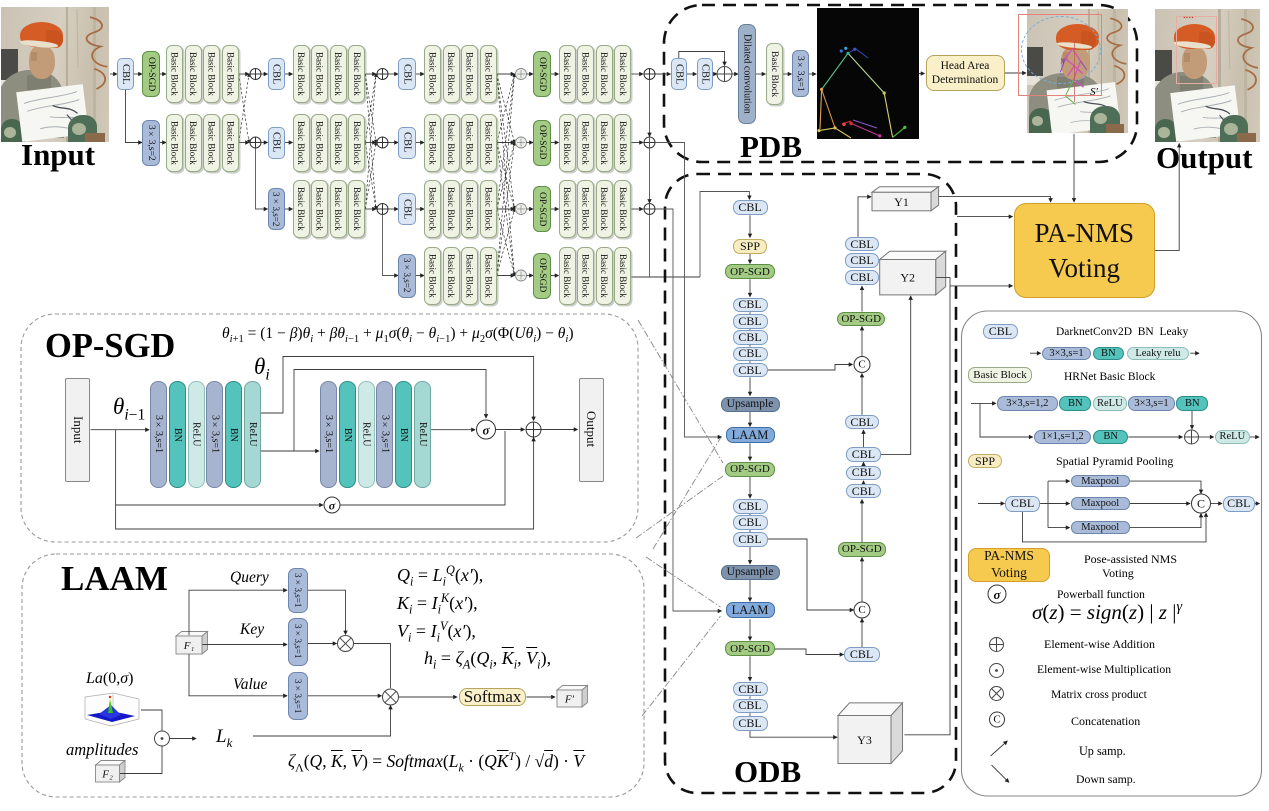 The width and height of the screenshot is (1269, 811). Describe the element at coordinates (107, 775) in the screenshot. I see `svg-text: F₂` at that location.